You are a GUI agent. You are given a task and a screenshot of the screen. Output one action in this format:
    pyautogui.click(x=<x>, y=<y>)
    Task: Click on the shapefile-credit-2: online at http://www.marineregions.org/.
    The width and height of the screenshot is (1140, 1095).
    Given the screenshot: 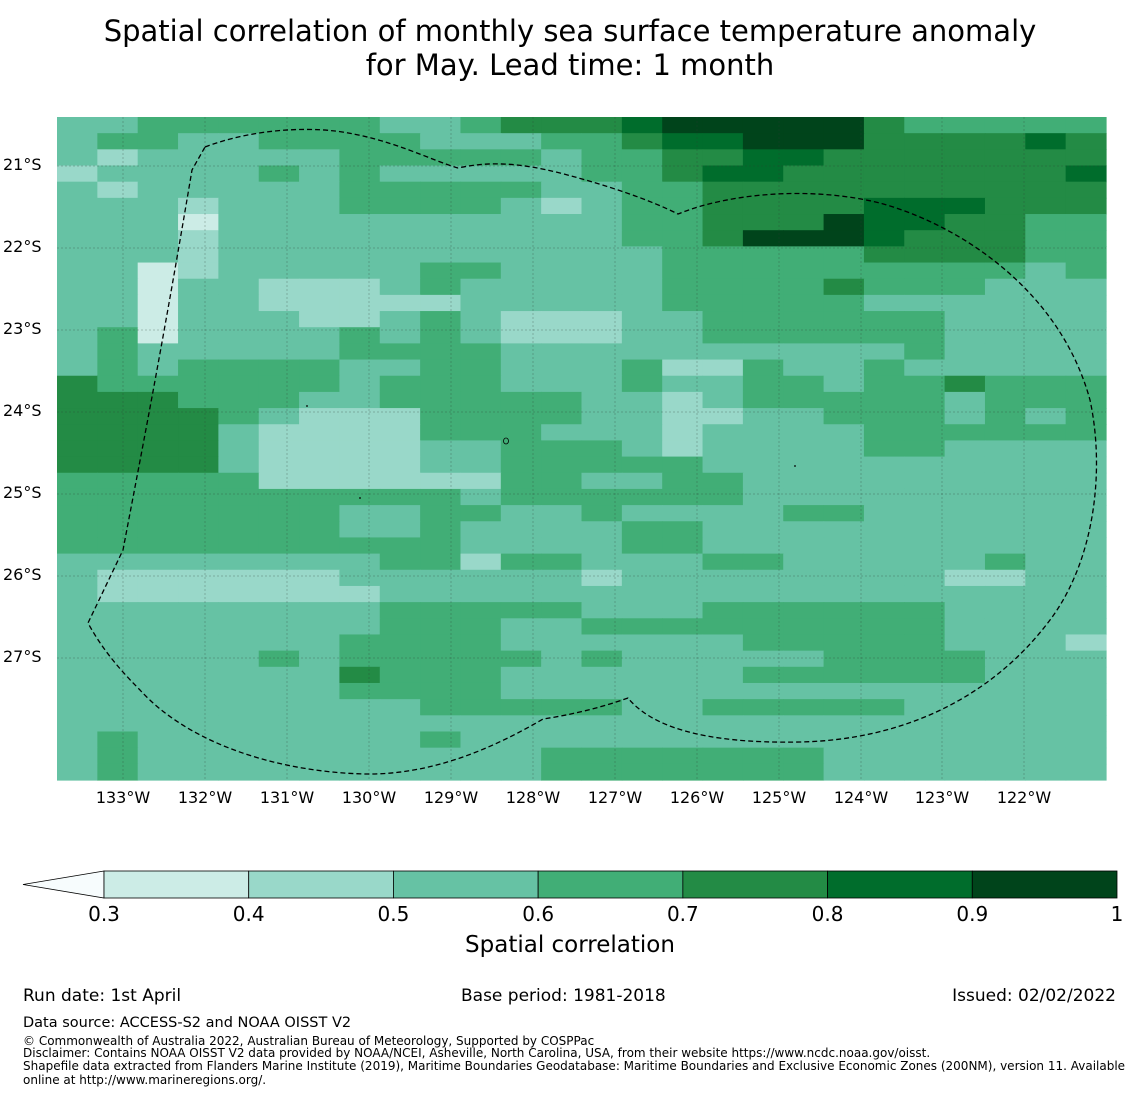 What is the action you would take?
    pyautogui.click(x=145, y=1080)
    